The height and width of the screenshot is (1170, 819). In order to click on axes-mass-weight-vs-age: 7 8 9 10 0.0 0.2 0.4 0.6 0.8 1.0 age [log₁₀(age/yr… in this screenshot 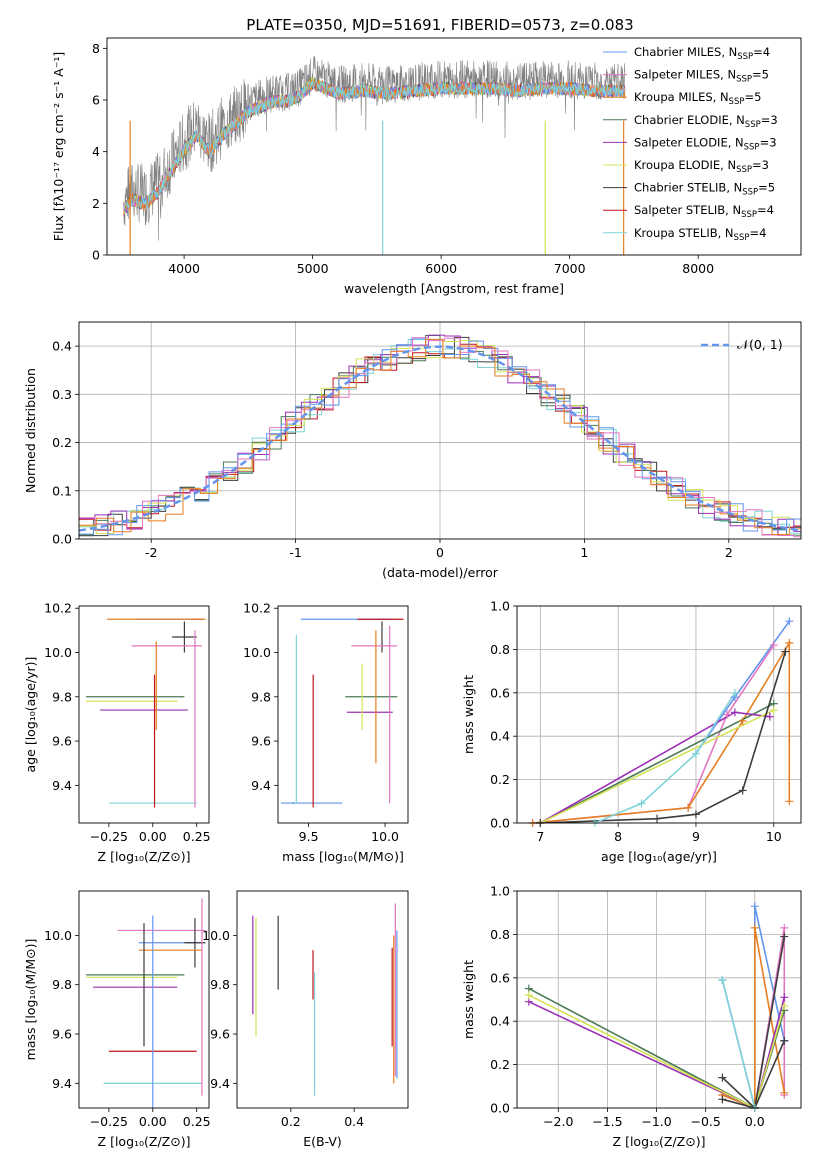, I will do `click(631, 731)`.